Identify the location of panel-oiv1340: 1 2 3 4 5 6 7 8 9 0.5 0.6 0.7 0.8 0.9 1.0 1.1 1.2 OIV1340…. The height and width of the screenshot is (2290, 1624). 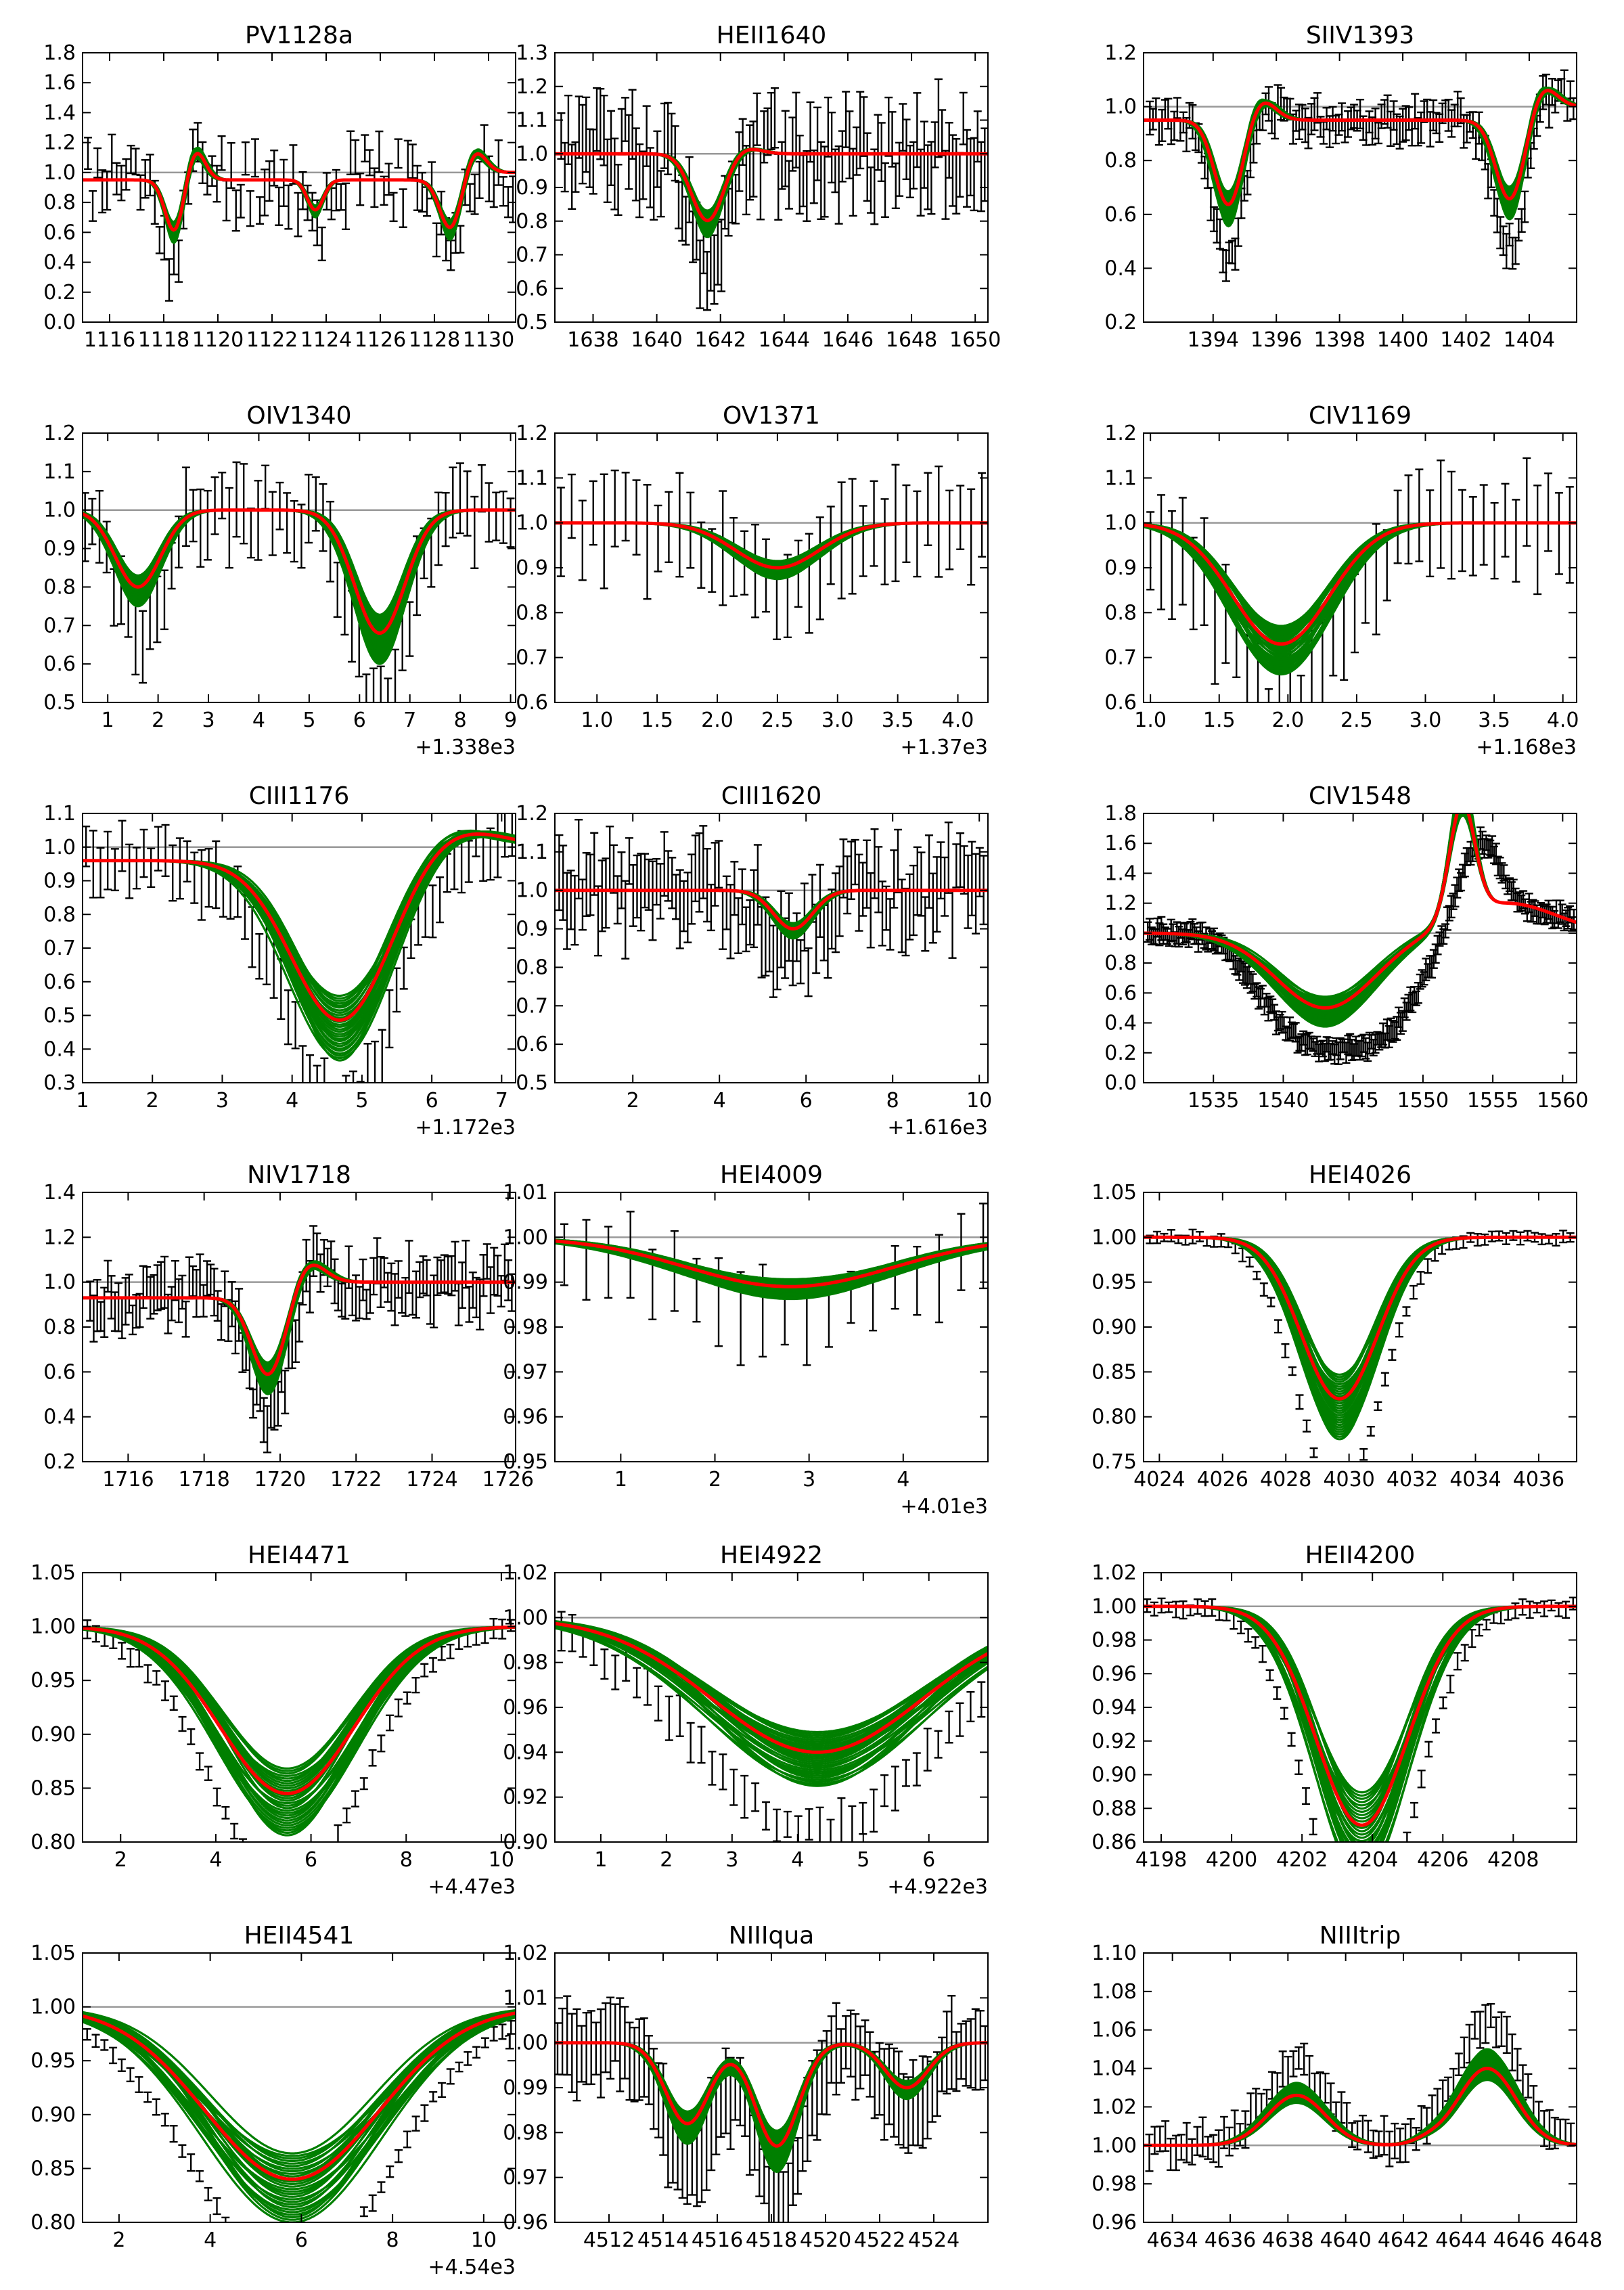
(280, 580).